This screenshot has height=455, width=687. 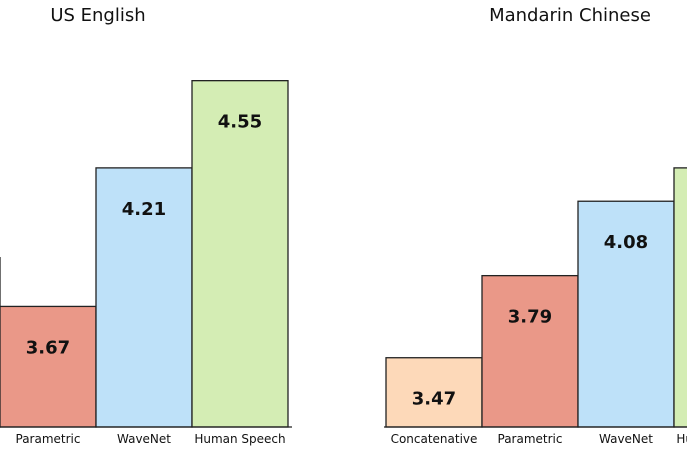 What do you see at coordinates (144, 209) in the screenshot?
I see `bar-value-label-wavenet: 4.21` at bounding box center [144, 209].